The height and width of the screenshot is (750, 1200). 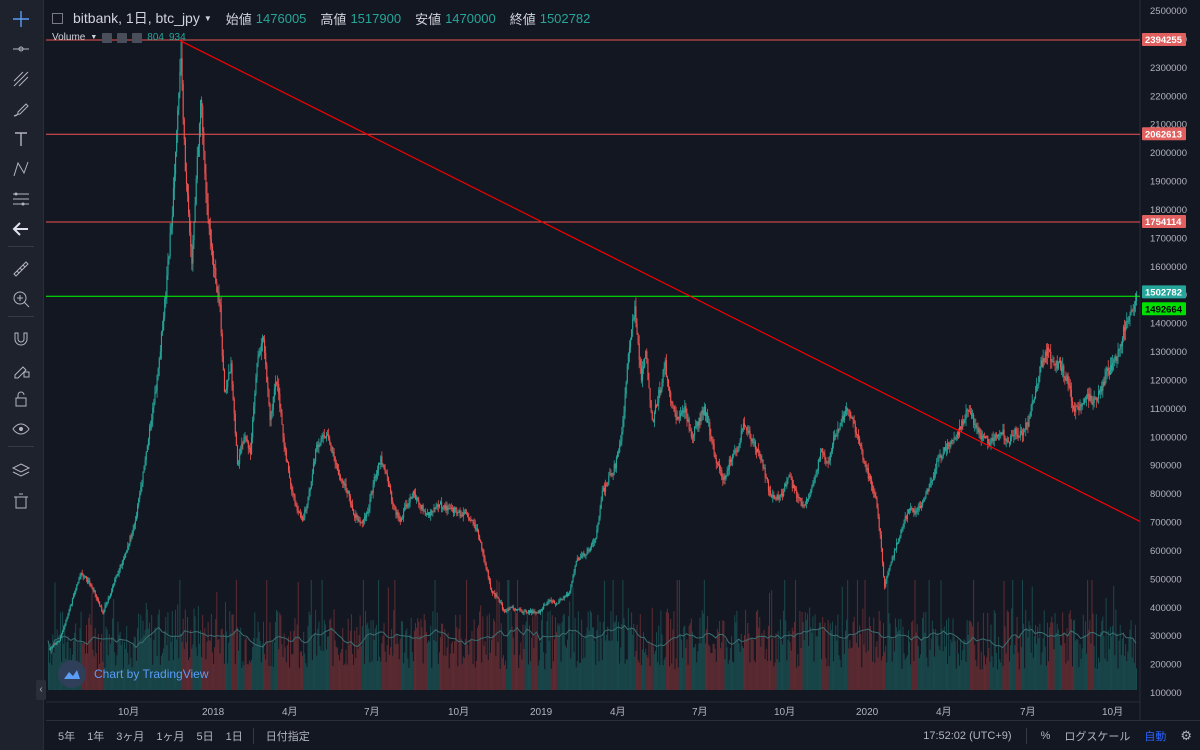 I want to click on trend-line-icon, so click(x=21, y=79).